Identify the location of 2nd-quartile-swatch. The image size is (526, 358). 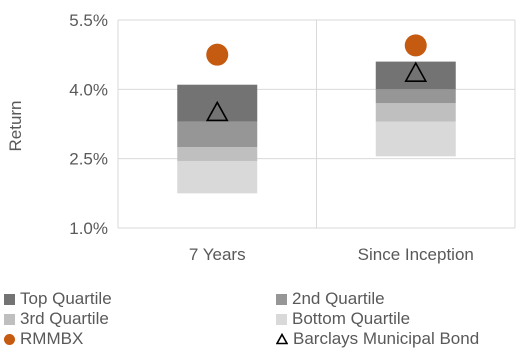
(281, 299).